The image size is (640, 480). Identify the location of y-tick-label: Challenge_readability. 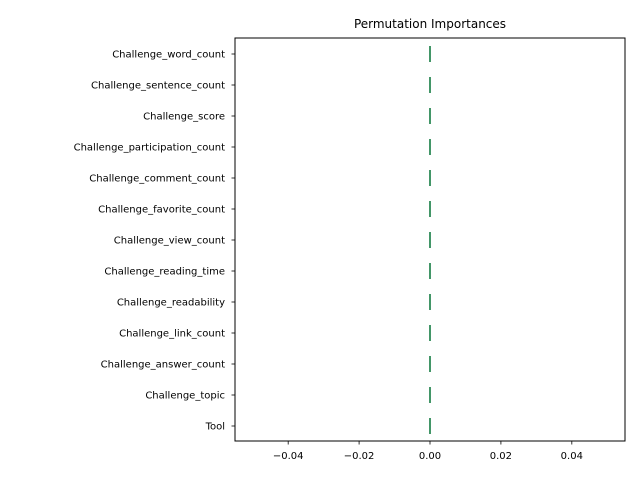
(171, 303).